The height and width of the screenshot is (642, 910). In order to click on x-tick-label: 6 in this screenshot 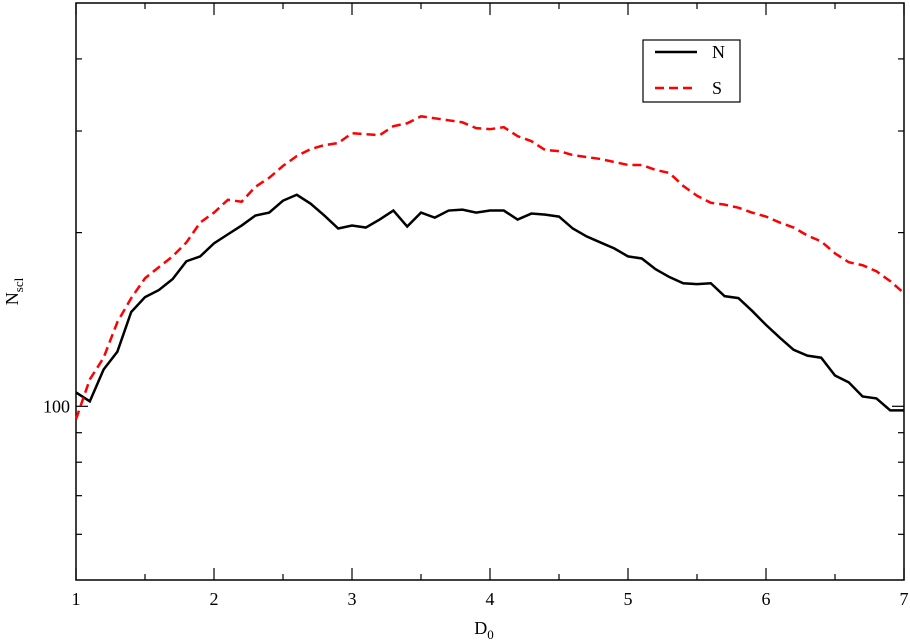, I will do `click(766, 599)`.